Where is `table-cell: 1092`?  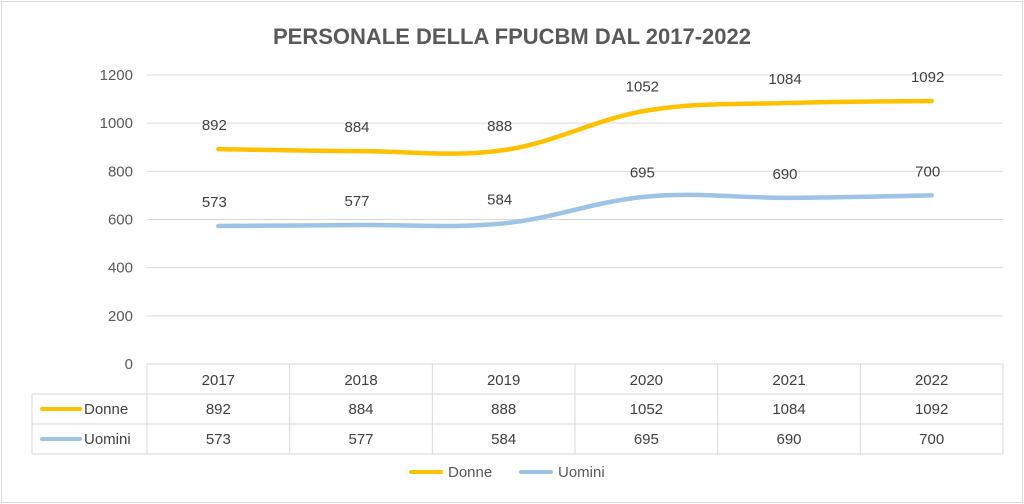
table-cell: 1092 is located at coordinates (931, 409).